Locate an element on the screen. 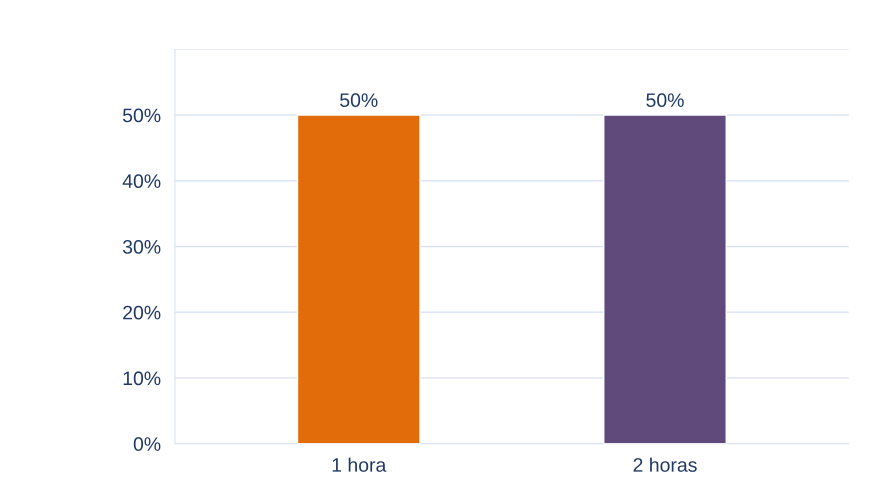 This screenshot has width=875, height=493. y-tick-label: 40% is located at coordinates (141, 181).